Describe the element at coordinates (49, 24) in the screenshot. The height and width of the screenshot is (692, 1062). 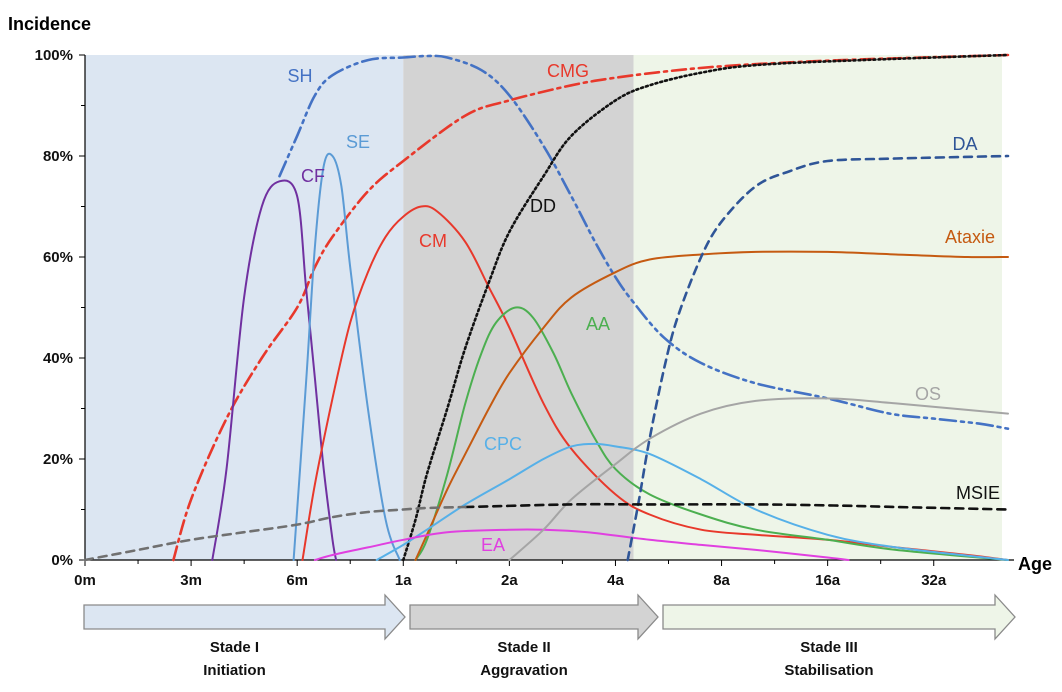
I see `y-axis-title: Incidence` at that location.